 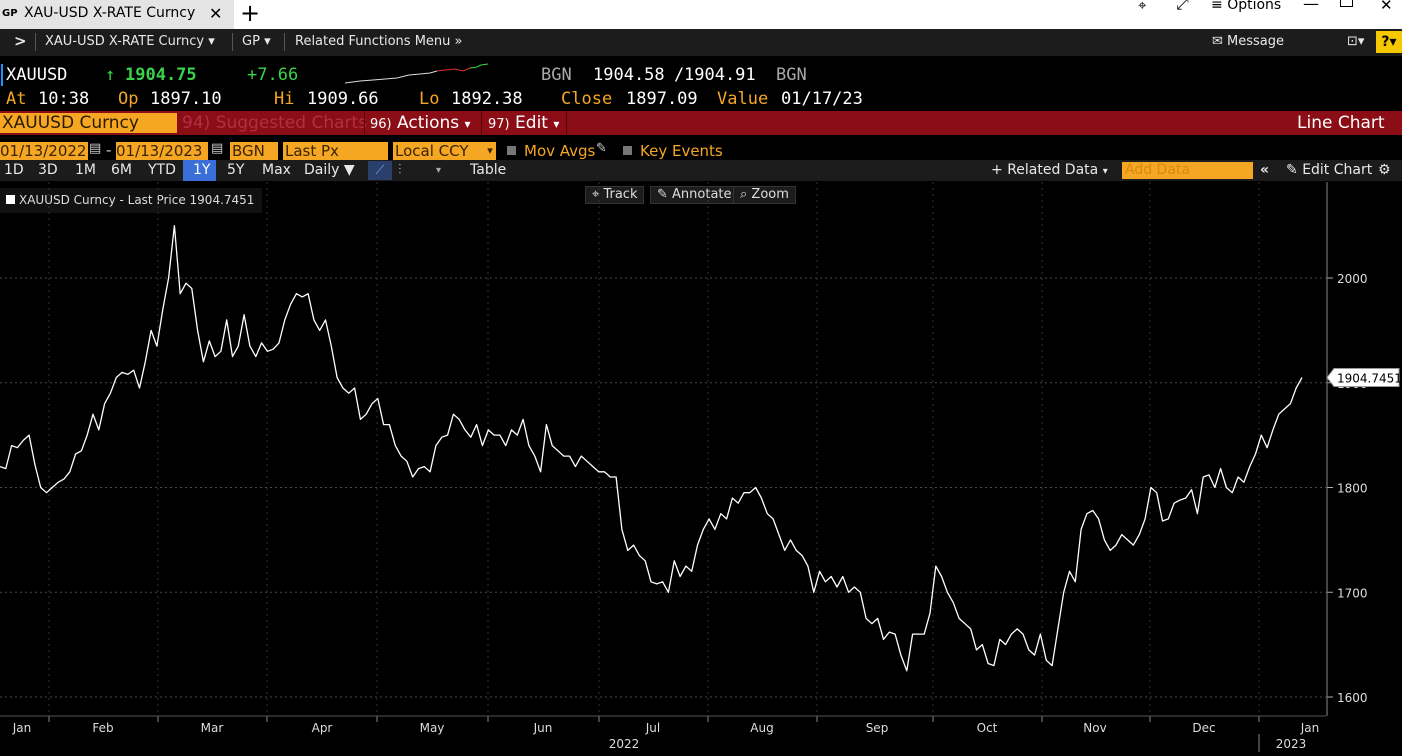 What do you see at coordinates (212, 728) in the screenshot?
I see `x-tick-label: Mar` at bounding box center [212, 728].